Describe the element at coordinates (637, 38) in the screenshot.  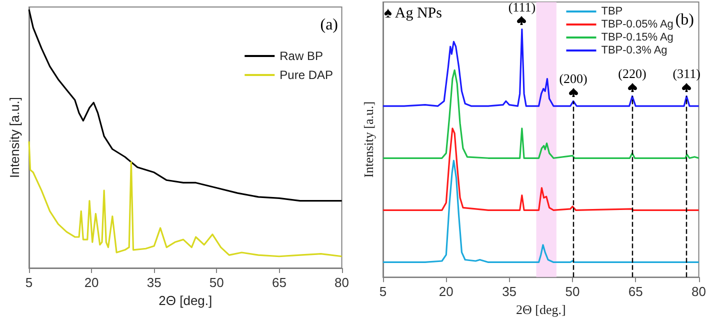
I see `legend-label: TBP-0.15% Ag` at that location.